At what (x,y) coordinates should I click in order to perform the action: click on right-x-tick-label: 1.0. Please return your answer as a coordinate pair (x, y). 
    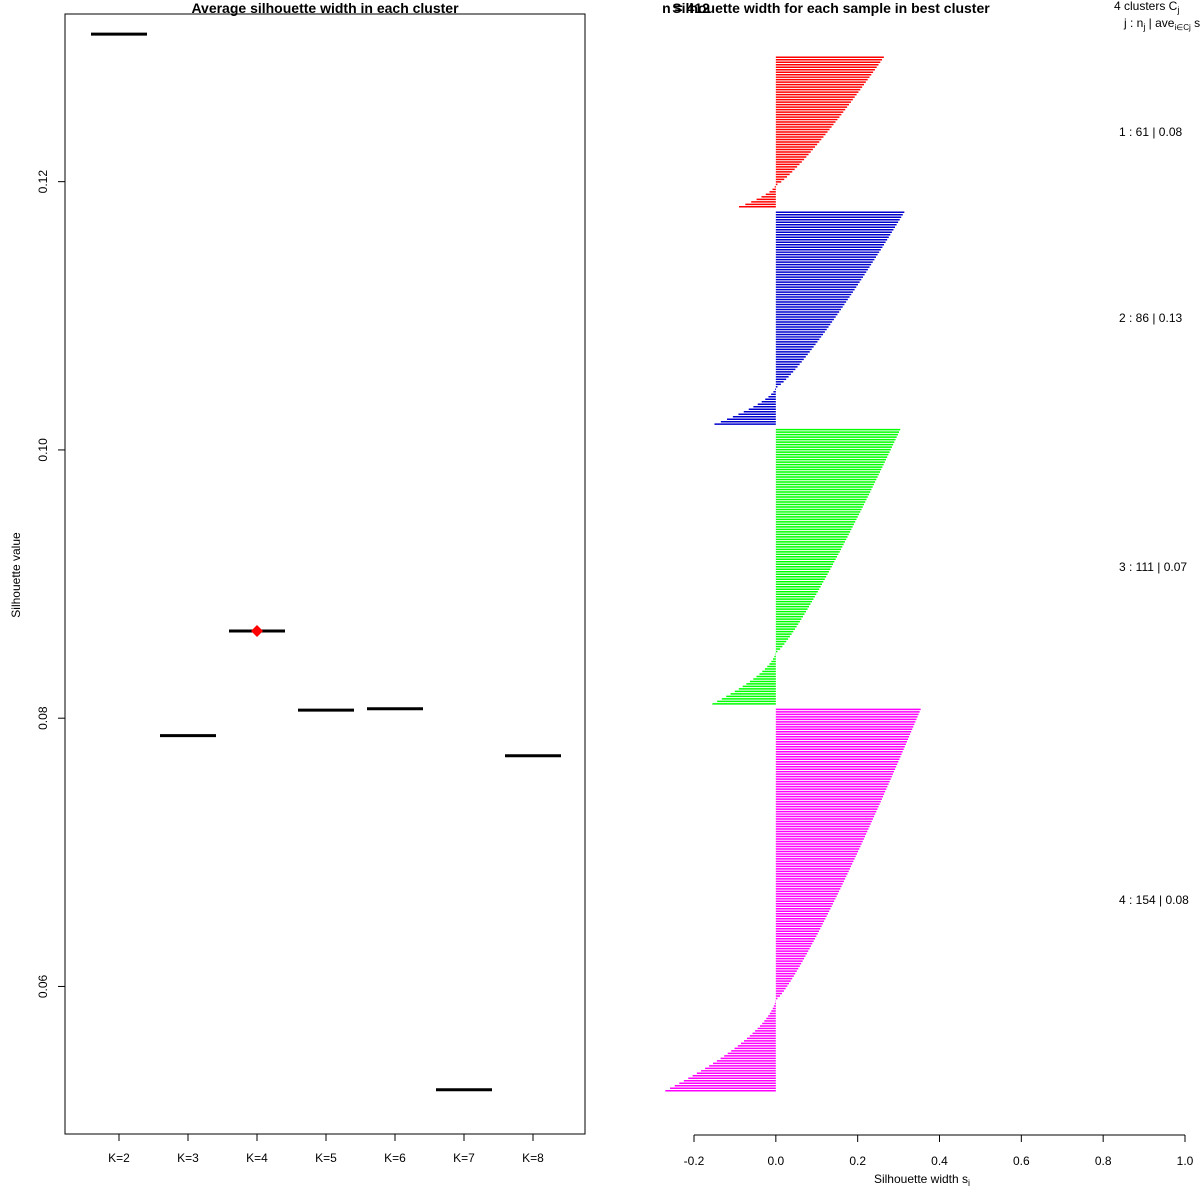
    Looking at the image, I should click on (1185, 1161).